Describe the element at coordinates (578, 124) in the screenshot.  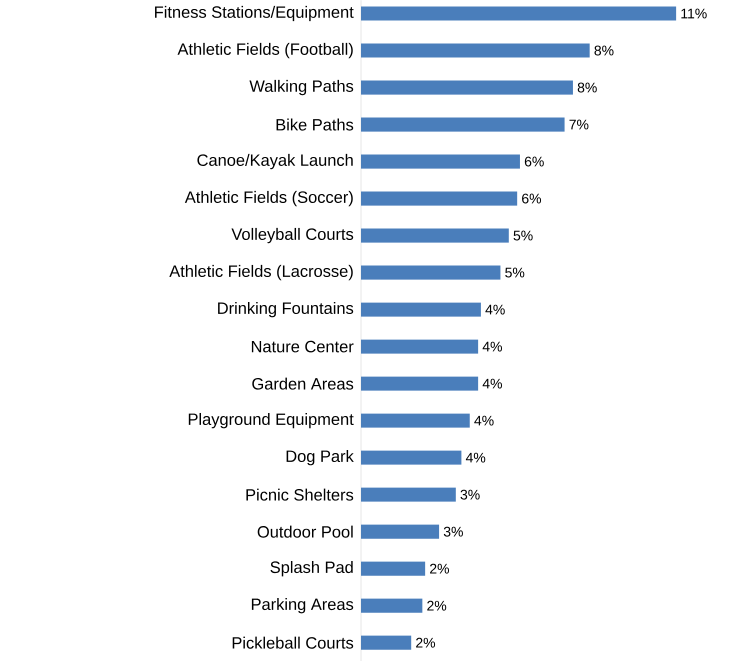
I see `data-label: 7%` at that location.